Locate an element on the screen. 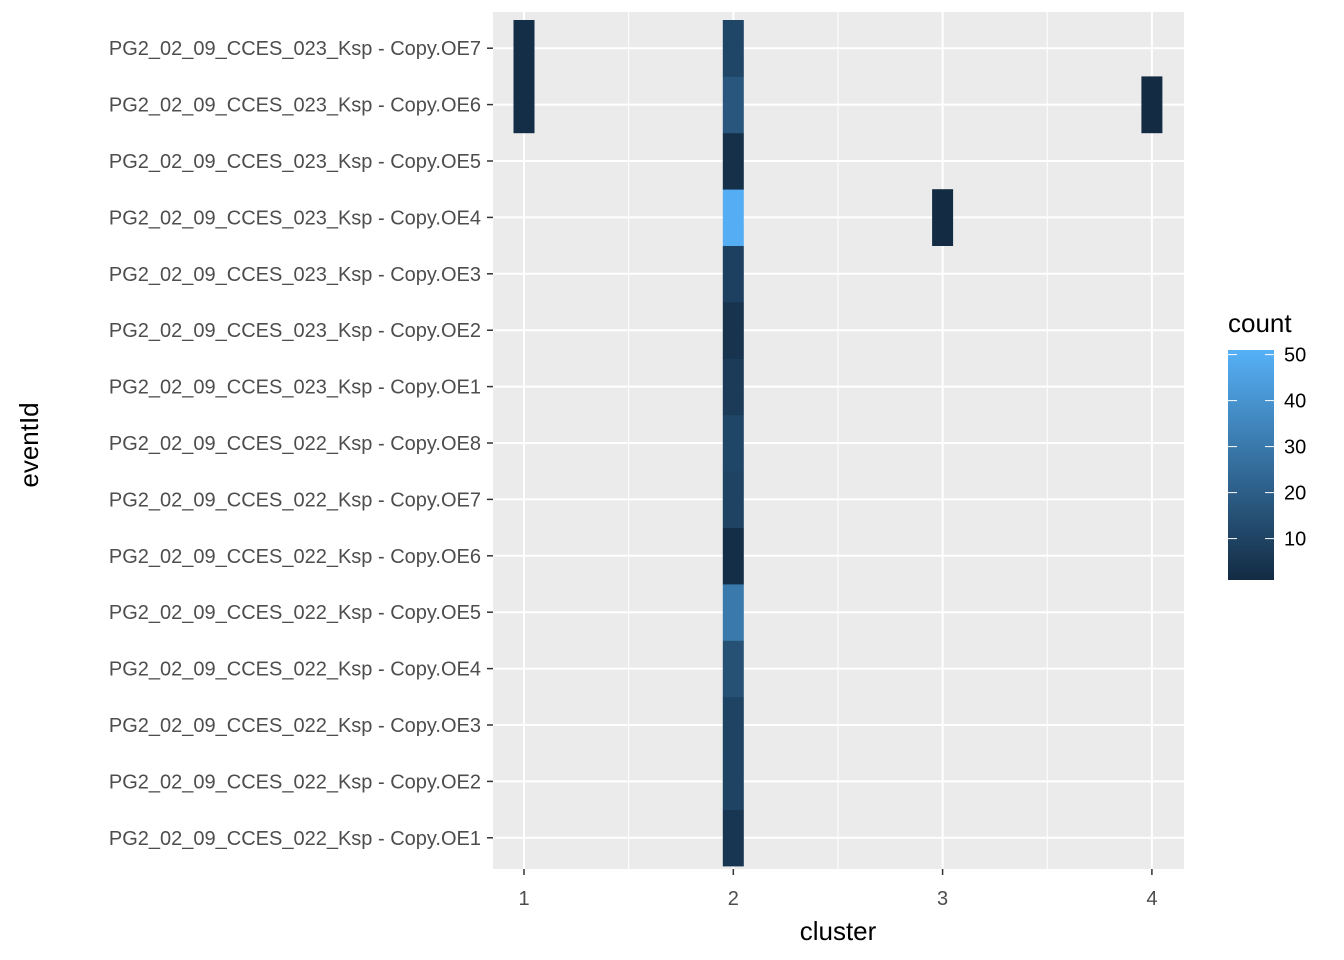 Image resolution: width=1344 pixels, height=960 pixels. y-tick-label: PG2_02_09_CCES_022_Ksp - Copy.OE2 is located at coordinates (295, 782).